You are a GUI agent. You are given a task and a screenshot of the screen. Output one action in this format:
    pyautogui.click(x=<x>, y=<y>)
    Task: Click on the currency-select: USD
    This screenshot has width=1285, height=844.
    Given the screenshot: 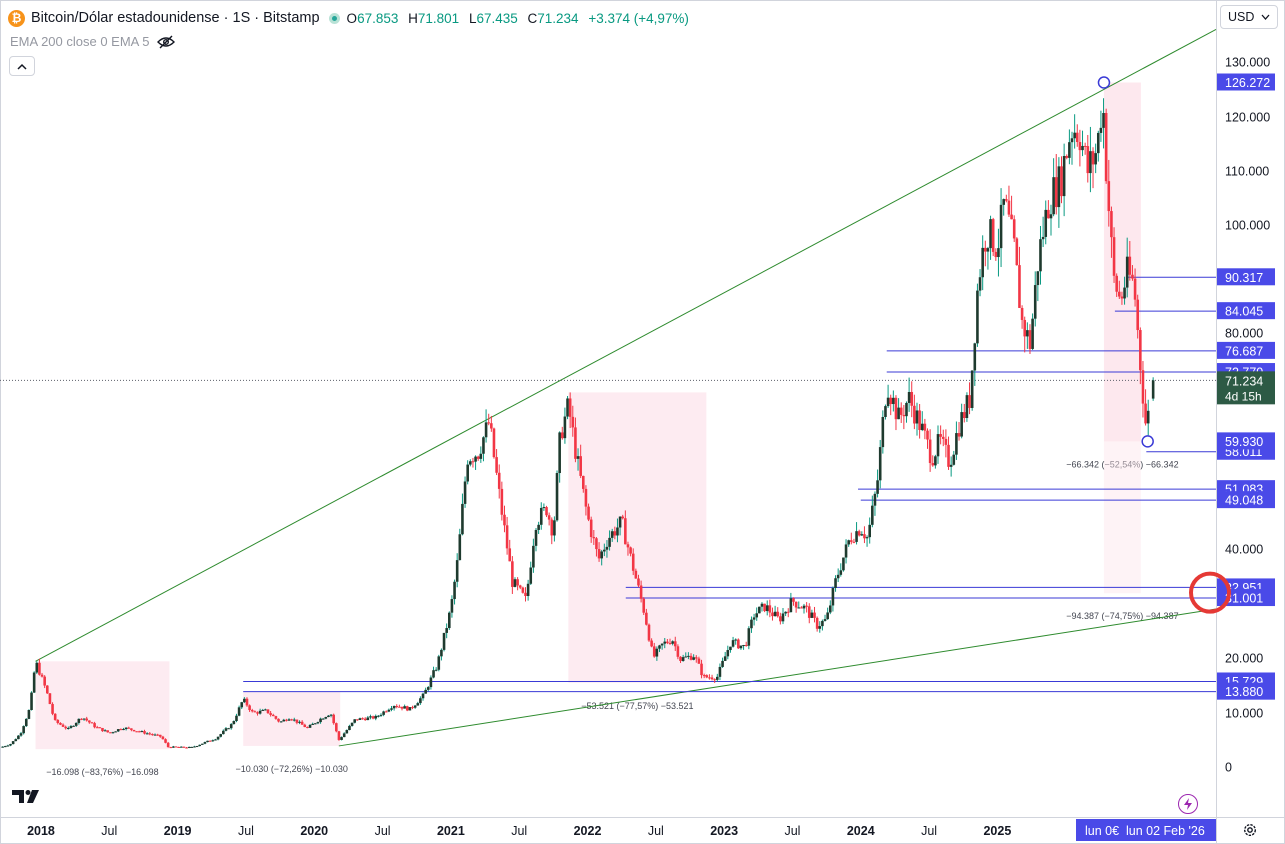 What is the action you would take?
    pyautogui.click(x=1249, y=17)
    